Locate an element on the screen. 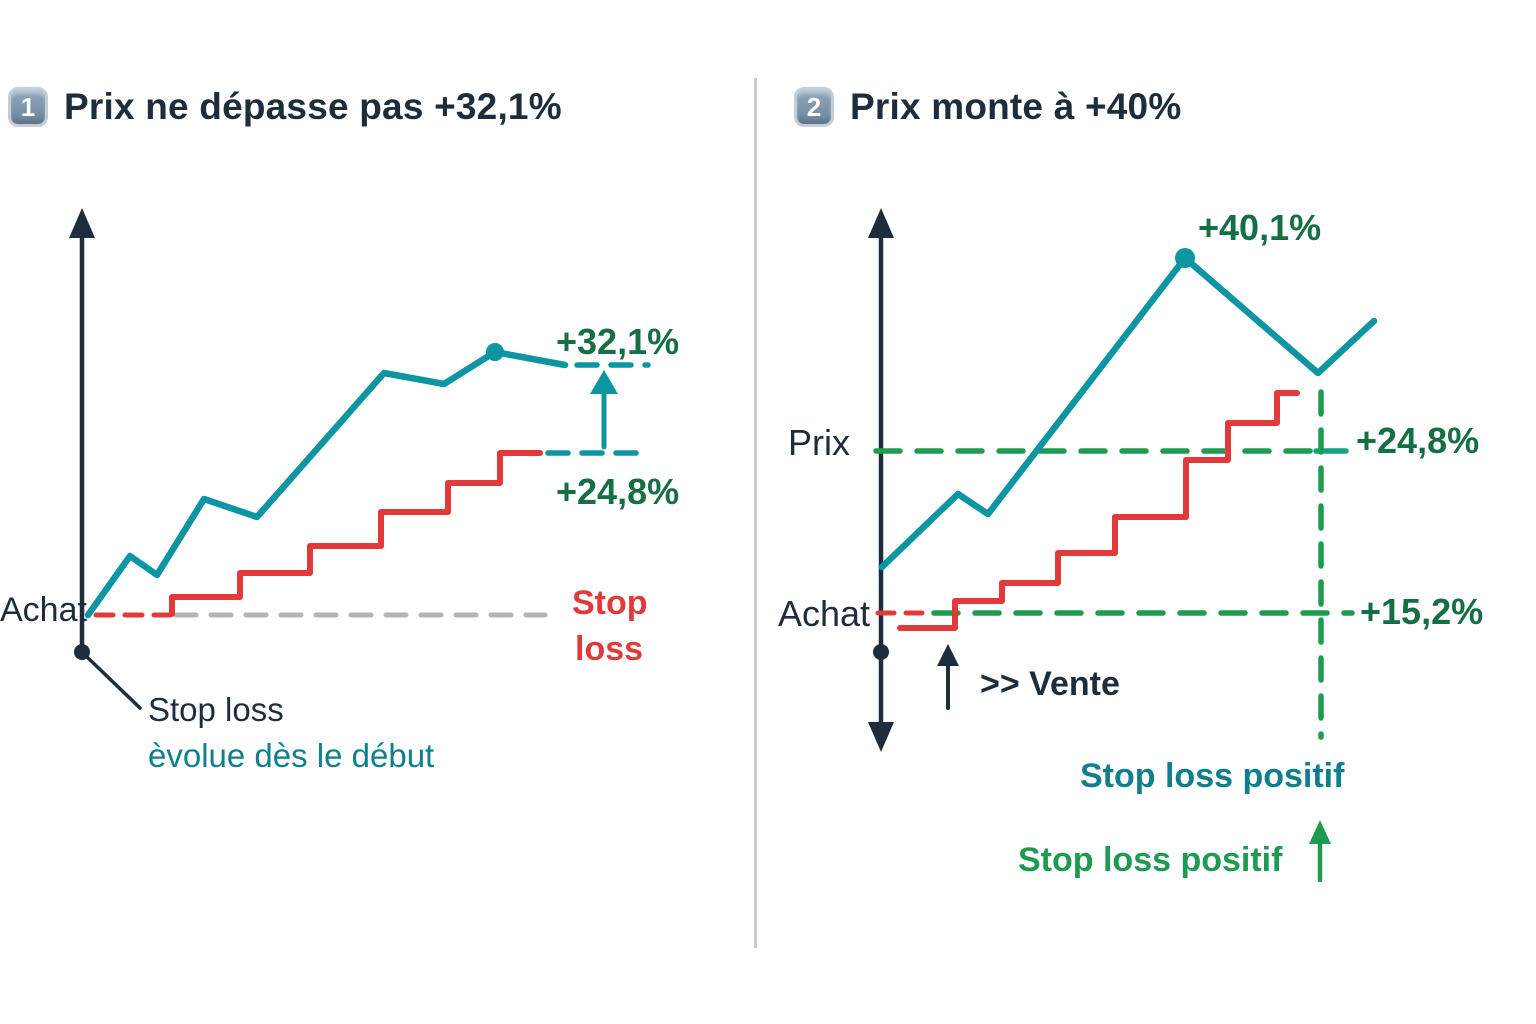 This screenshot has height=1024, width=1536. panel-1-title: Prix ne dépasse pas +32,1% is located at coordinates (313, 106).